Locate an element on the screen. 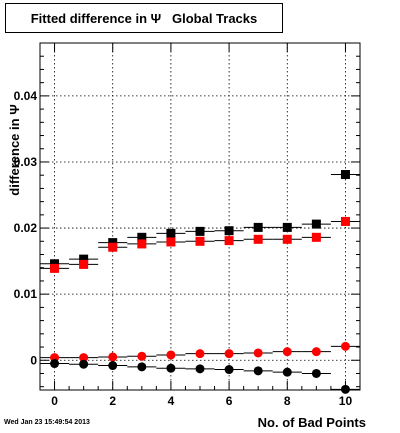 This screenshot has width=400, height=433. y-tick-label: 0 is located at coordinates (33, 360).